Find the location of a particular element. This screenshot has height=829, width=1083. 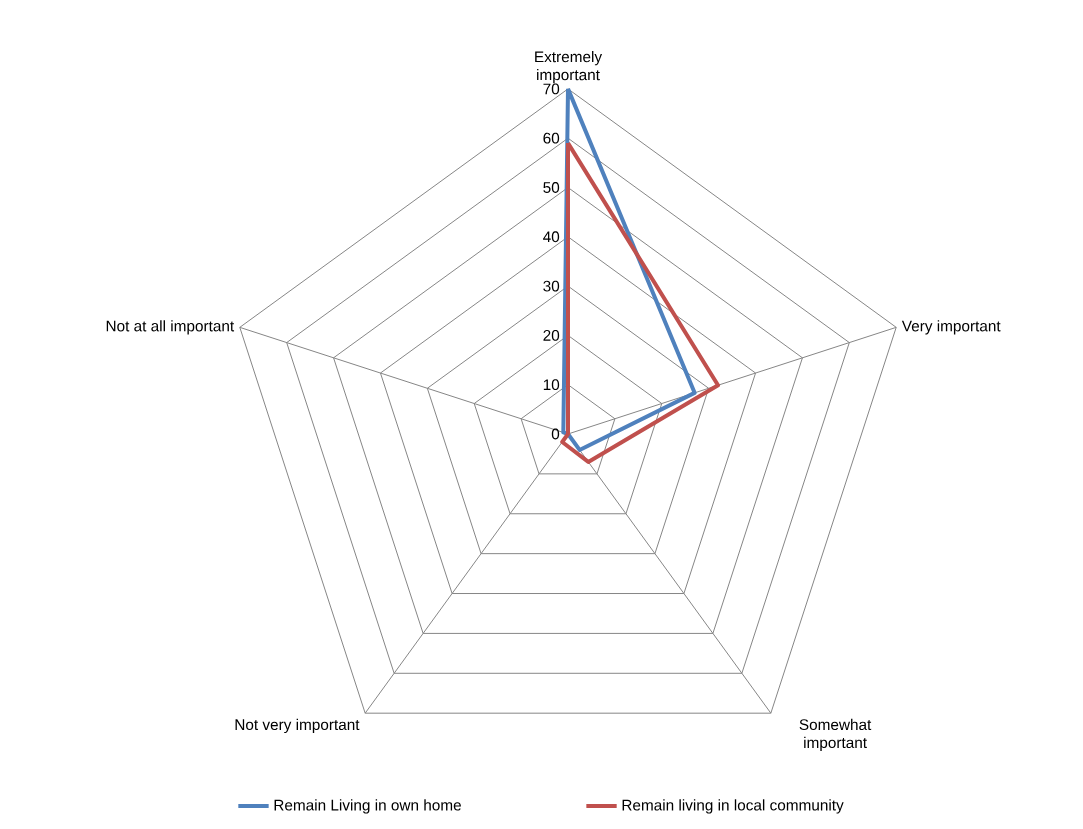

y-tick-label: 0 is located at coordinates (555, 434).